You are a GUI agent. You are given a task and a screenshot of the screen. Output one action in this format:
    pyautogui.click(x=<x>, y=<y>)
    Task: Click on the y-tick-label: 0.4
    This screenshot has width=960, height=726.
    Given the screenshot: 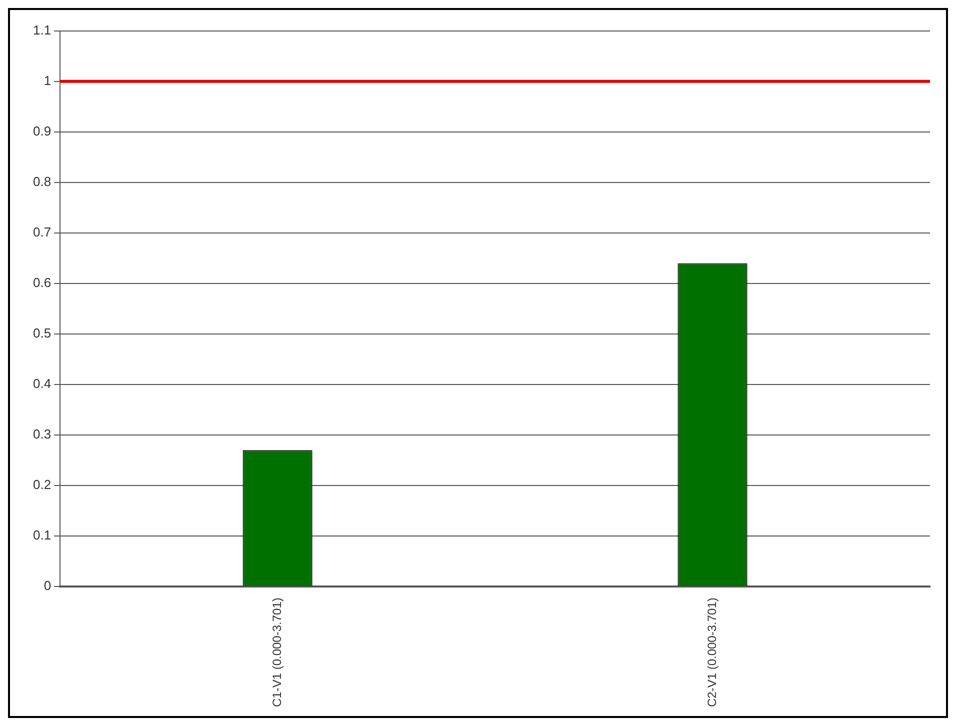 What is the action you would take?
    pyautogui.click(x=42, y=384)
    